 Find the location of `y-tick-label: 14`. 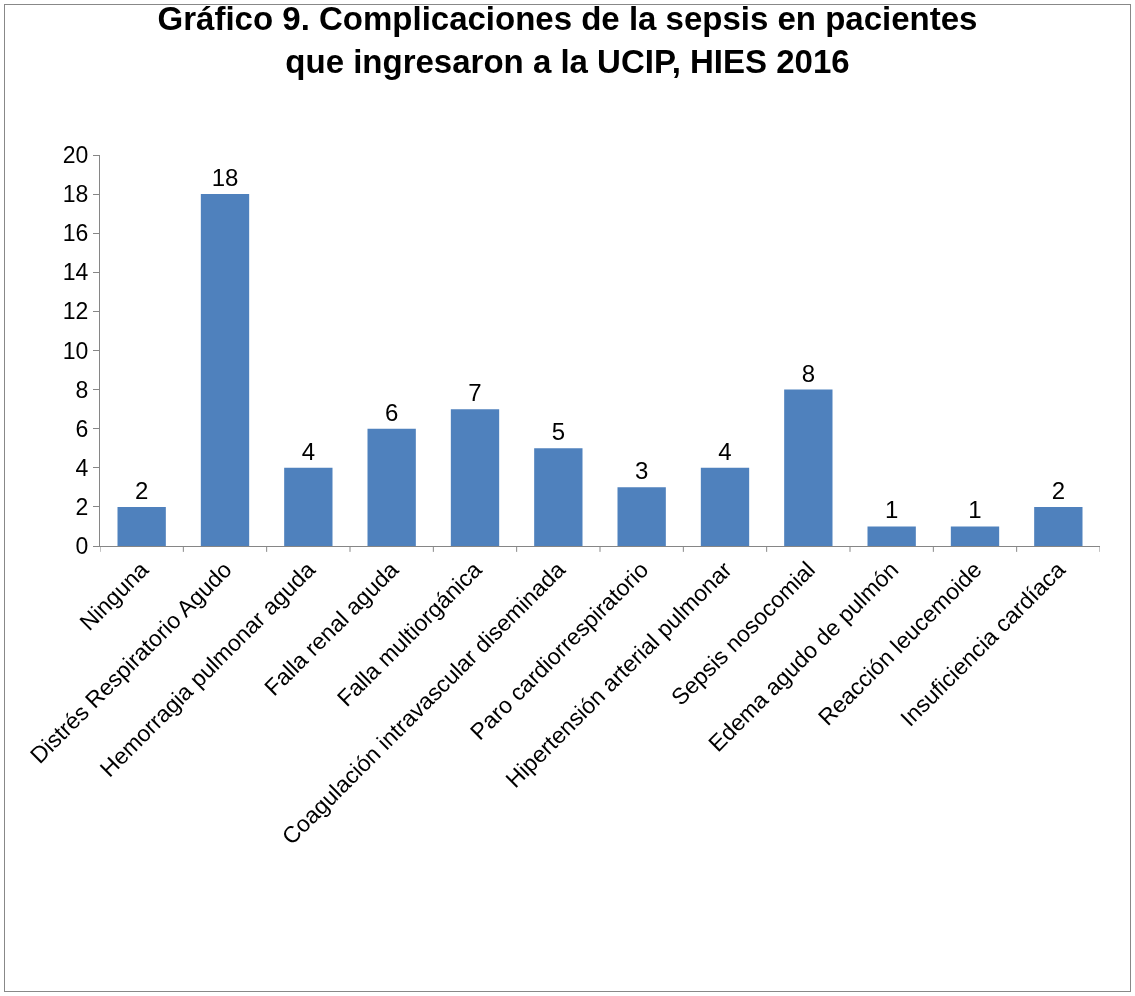

y-tick-label: 14 is located at coordinates (75, 272).